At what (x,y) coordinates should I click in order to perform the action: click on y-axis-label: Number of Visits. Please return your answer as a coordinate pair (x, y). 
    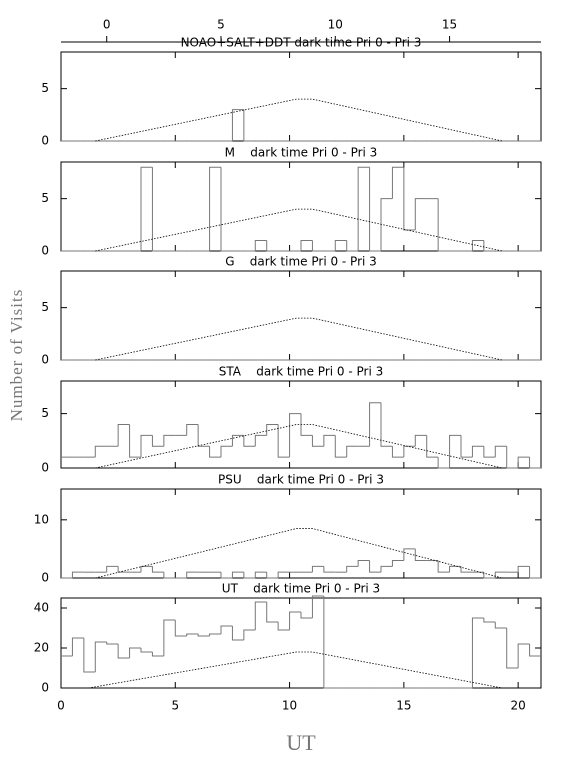
    Looking at the image, I should click on (16, 355).